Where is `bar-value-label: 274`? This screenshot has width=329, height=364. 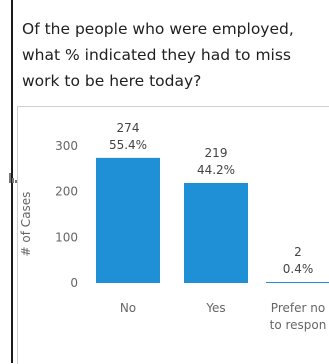 bar-value-label: 274 is located at coordinates (128, 128).